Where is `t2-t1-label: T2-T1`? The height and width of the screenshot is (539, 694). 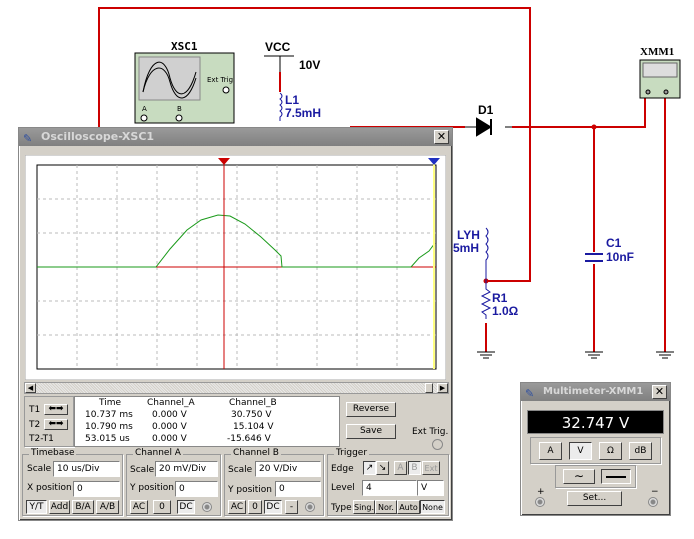 t2-t1-label: T2-T1 is located at coordinates (41, 439).